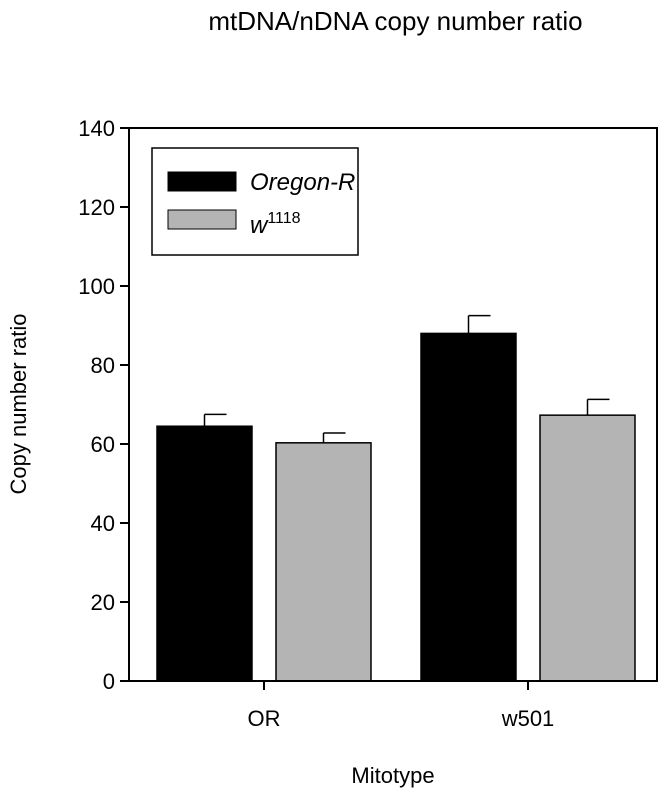 This screenshot has width=671, height=800. I want to click on y-tick-label-140: 140, so click(96, 128).